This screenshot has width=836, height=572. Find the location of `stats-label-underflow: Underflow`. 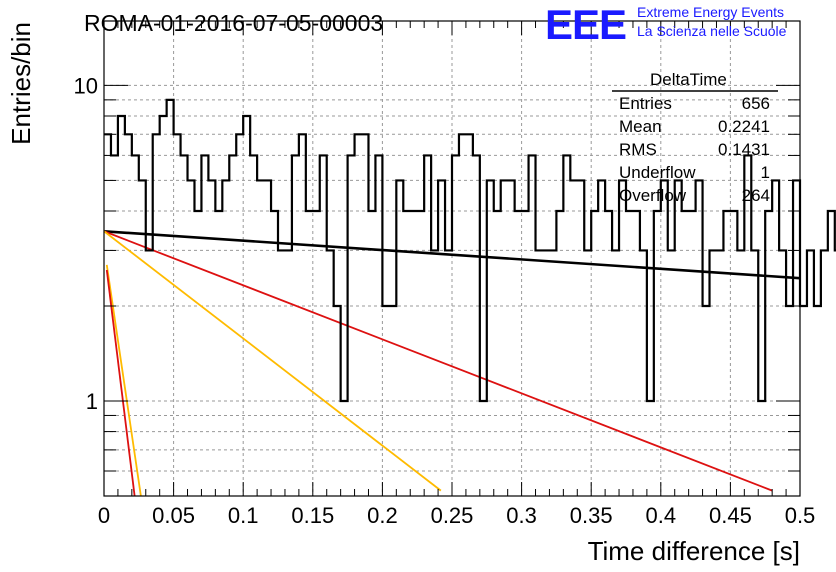

stats-label-underflow: Underflow is located at coordinates (657, 172).